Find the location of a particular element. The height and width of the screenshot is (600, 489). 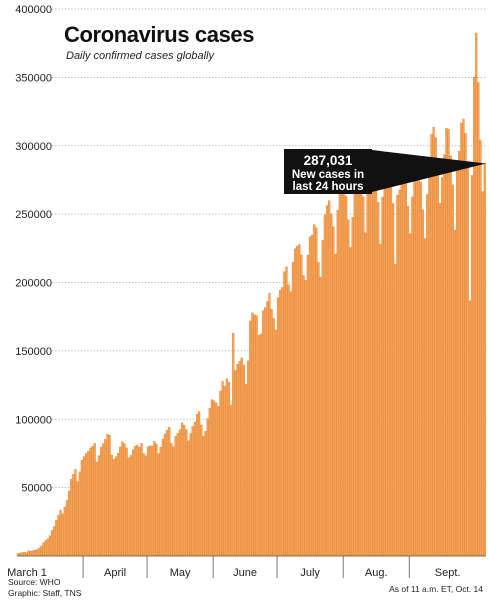

callout-background is located at coordinates (328, 171).